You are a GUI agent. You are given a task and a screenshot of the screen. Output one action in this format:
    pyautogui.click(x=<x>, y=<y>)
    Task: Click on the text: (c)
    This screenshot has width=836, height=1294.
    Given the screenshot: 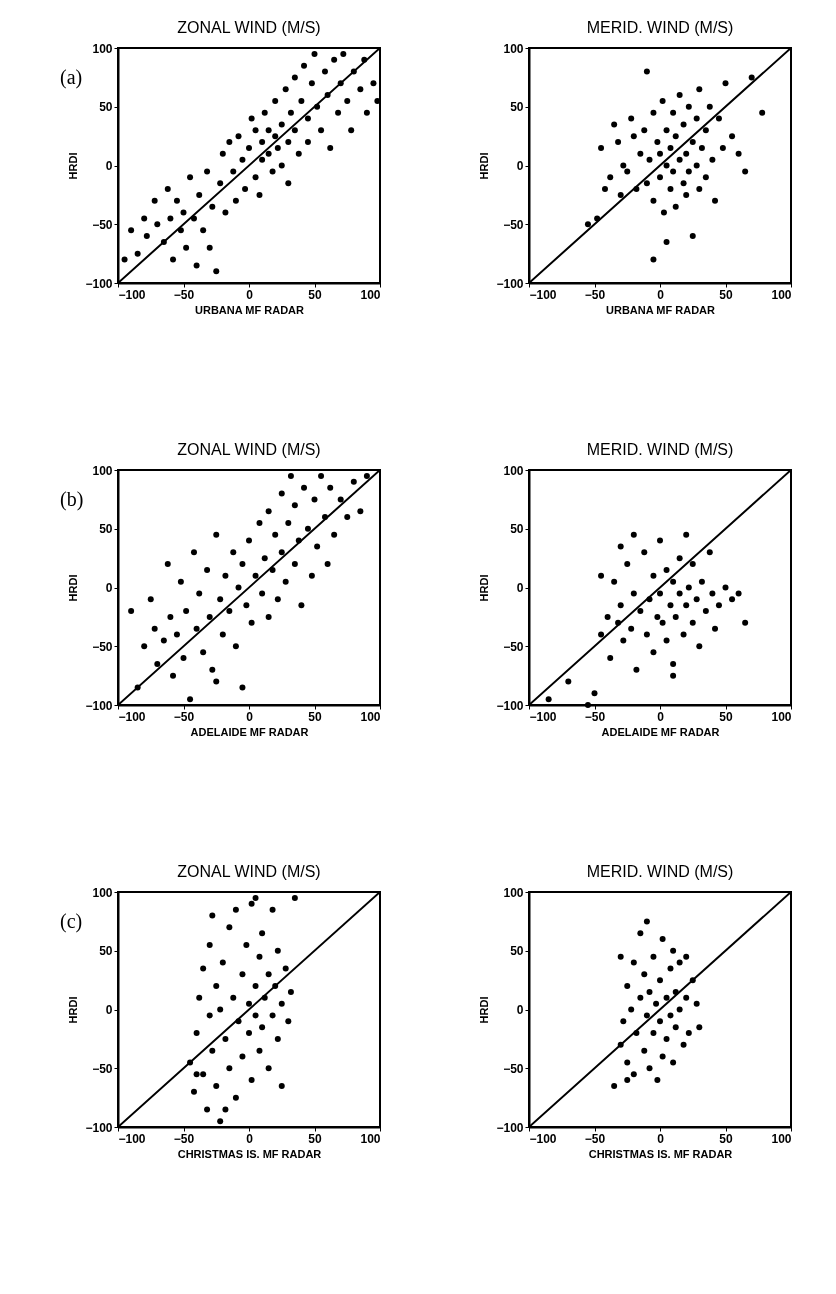 What is the action you would take?
    pyautogui.click(x=71, y=921)
    